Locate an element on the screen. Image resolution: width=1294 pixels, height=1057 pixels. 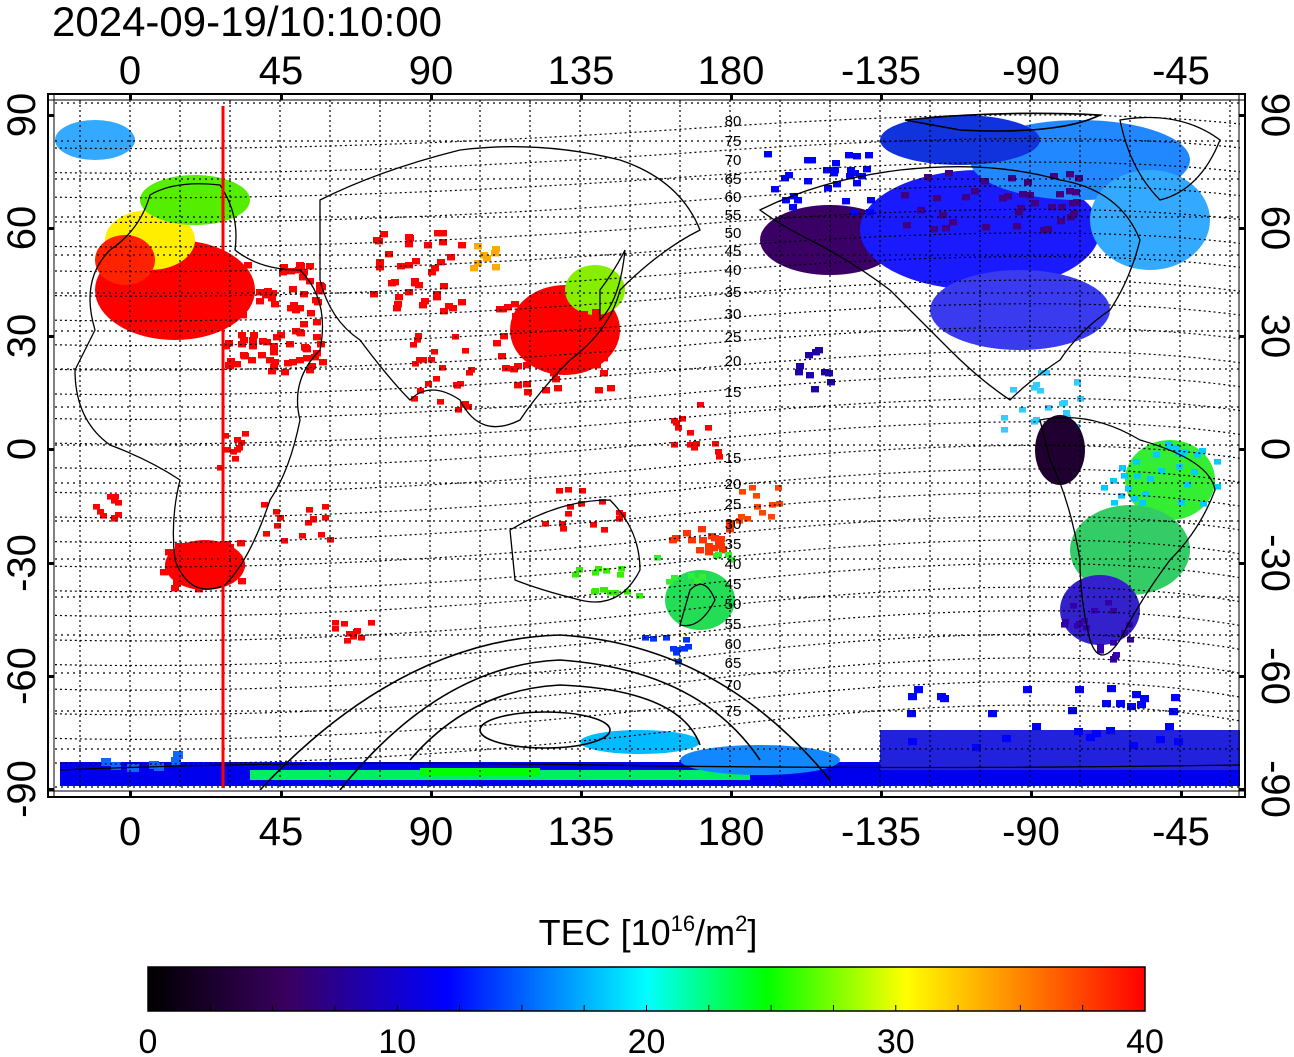
maglat-label-south: 75 is located at coordinates (733, 711).